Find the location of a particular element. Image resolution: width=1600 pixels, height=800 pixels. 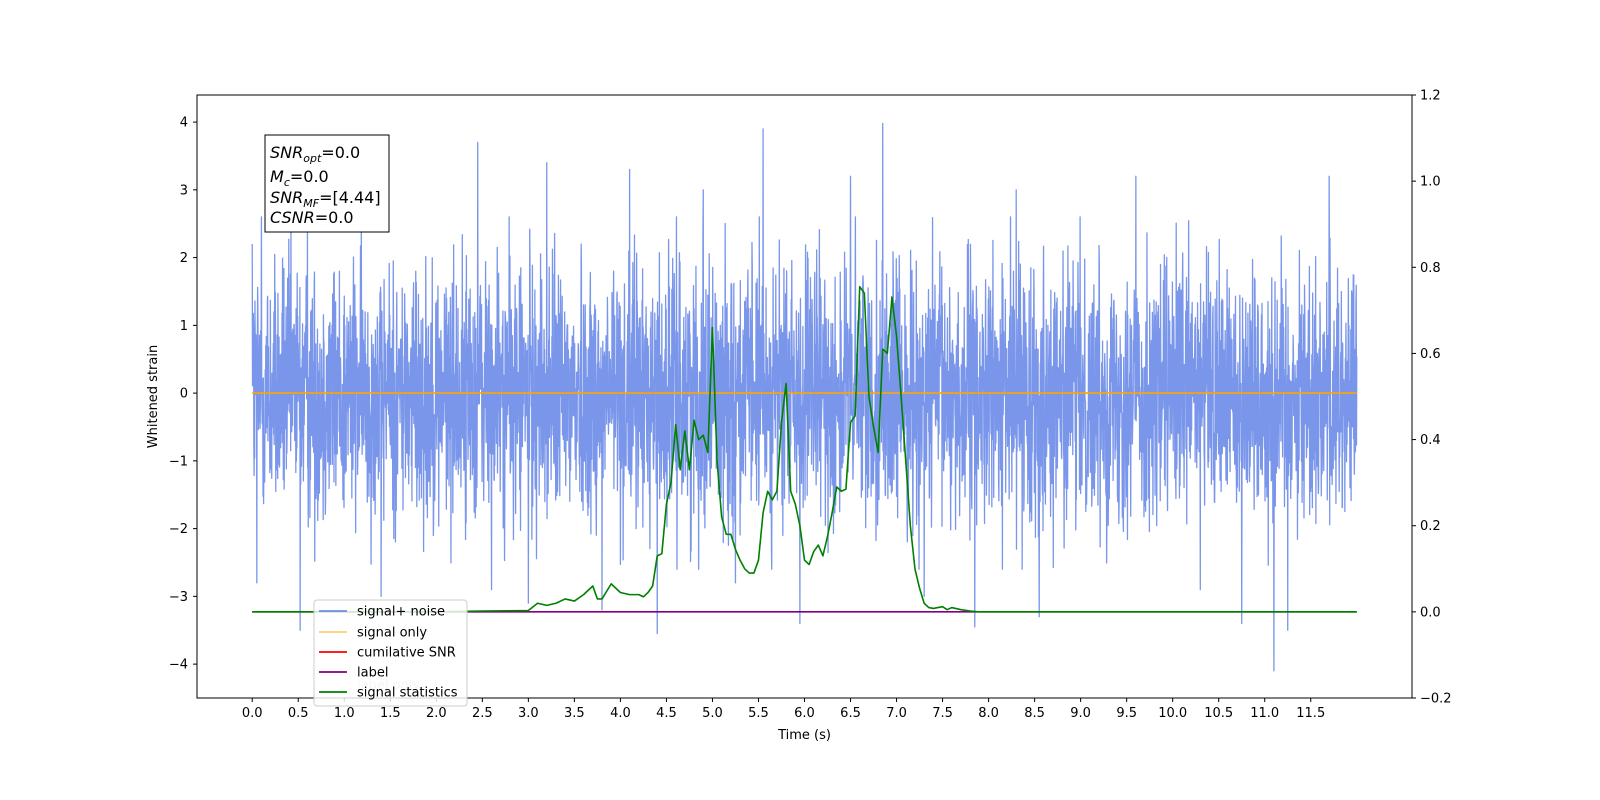

y-tick-label: −3 is located at coordinates (178, 597).